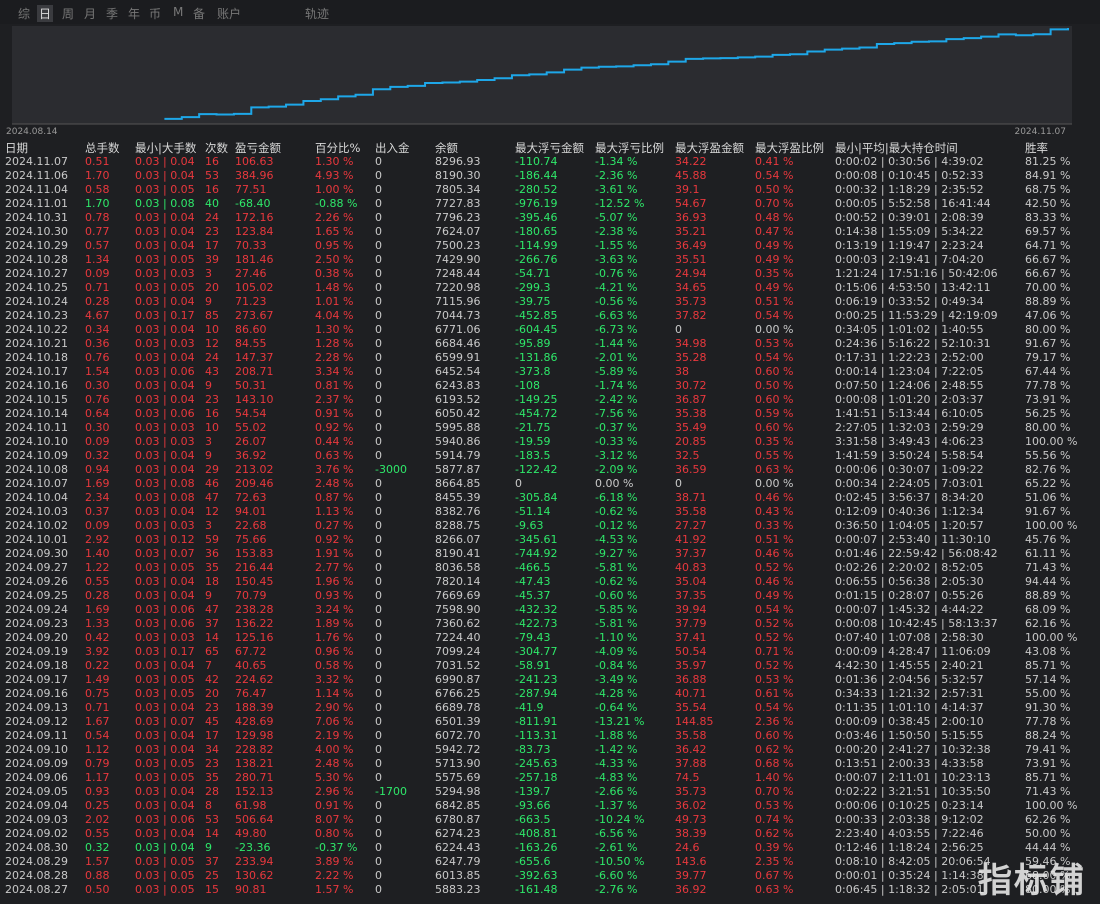 The image size is (1100, 904). What do you see at coordinates (251, 665) in the screenshot?
I see `table-cell: 40.65` at bounding box center [251, 665].